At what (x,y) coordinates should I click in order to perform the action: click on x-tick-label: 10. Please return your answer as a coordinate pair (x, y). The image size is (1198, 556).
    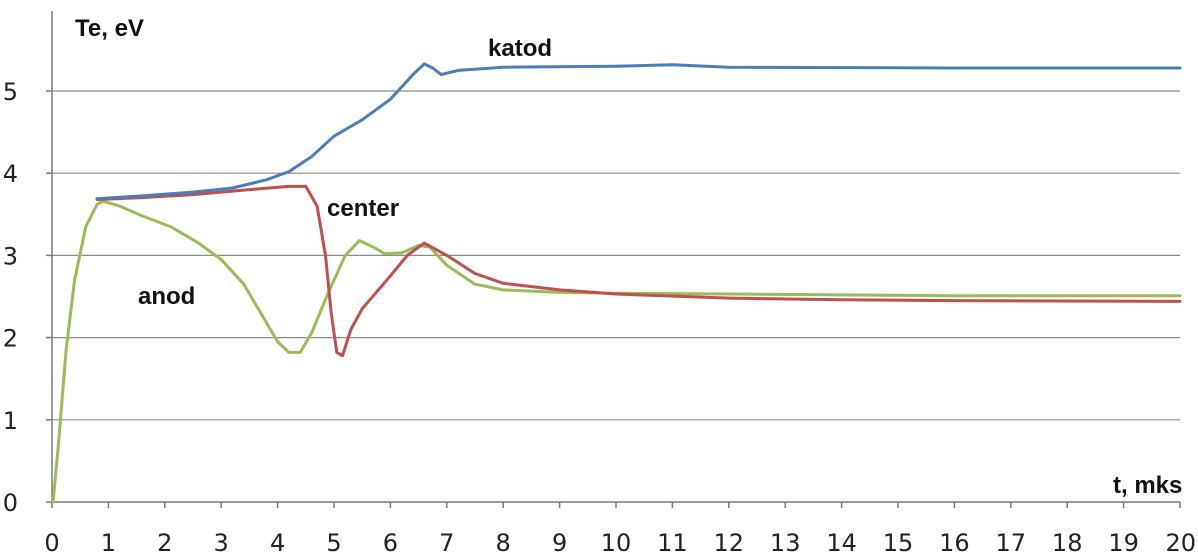
    Looking at the image, I should click on (616, 542).